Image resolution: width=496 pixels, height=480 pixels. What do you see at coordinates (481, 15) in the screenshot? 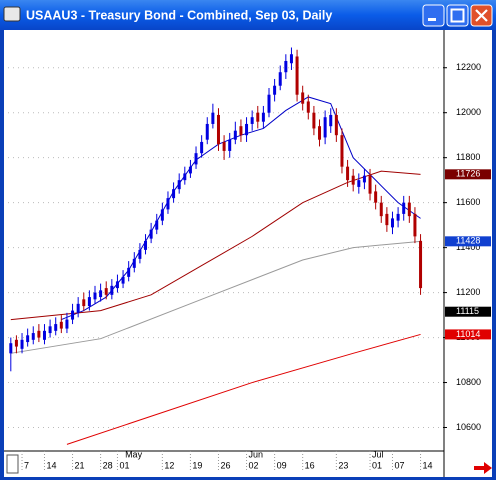
I see `close-button` at bounding box center [481, 15].